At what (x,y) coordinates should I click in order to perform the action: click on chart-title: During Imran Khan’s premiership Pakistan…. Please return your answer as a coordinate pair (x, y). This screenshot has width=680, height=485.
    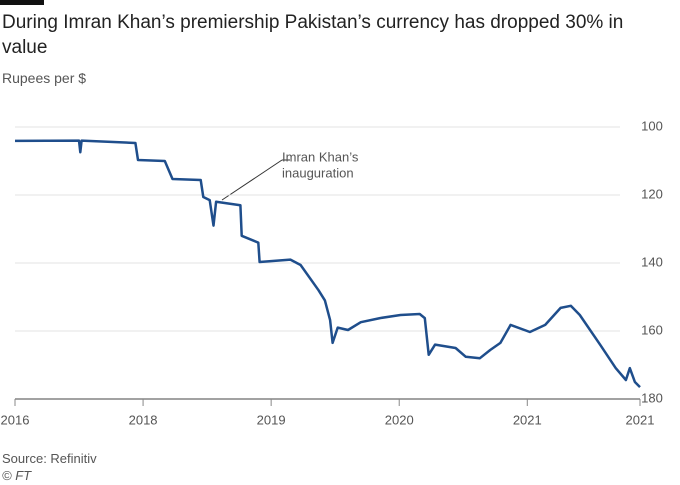
    Looking at the image, I should click on (313, 35).